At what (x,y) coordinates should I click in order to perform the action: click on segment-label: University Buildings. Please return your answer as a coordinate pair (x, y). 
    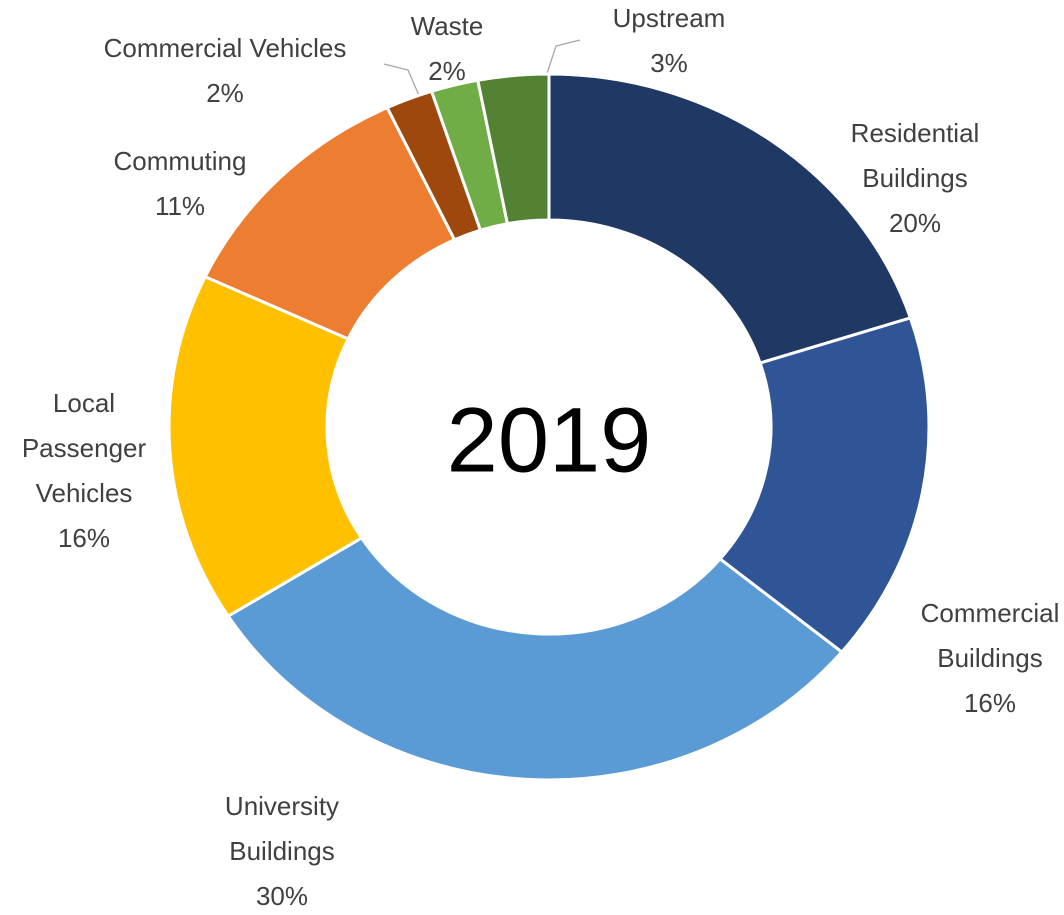
    Looking at the image, I should click on (282, 828).